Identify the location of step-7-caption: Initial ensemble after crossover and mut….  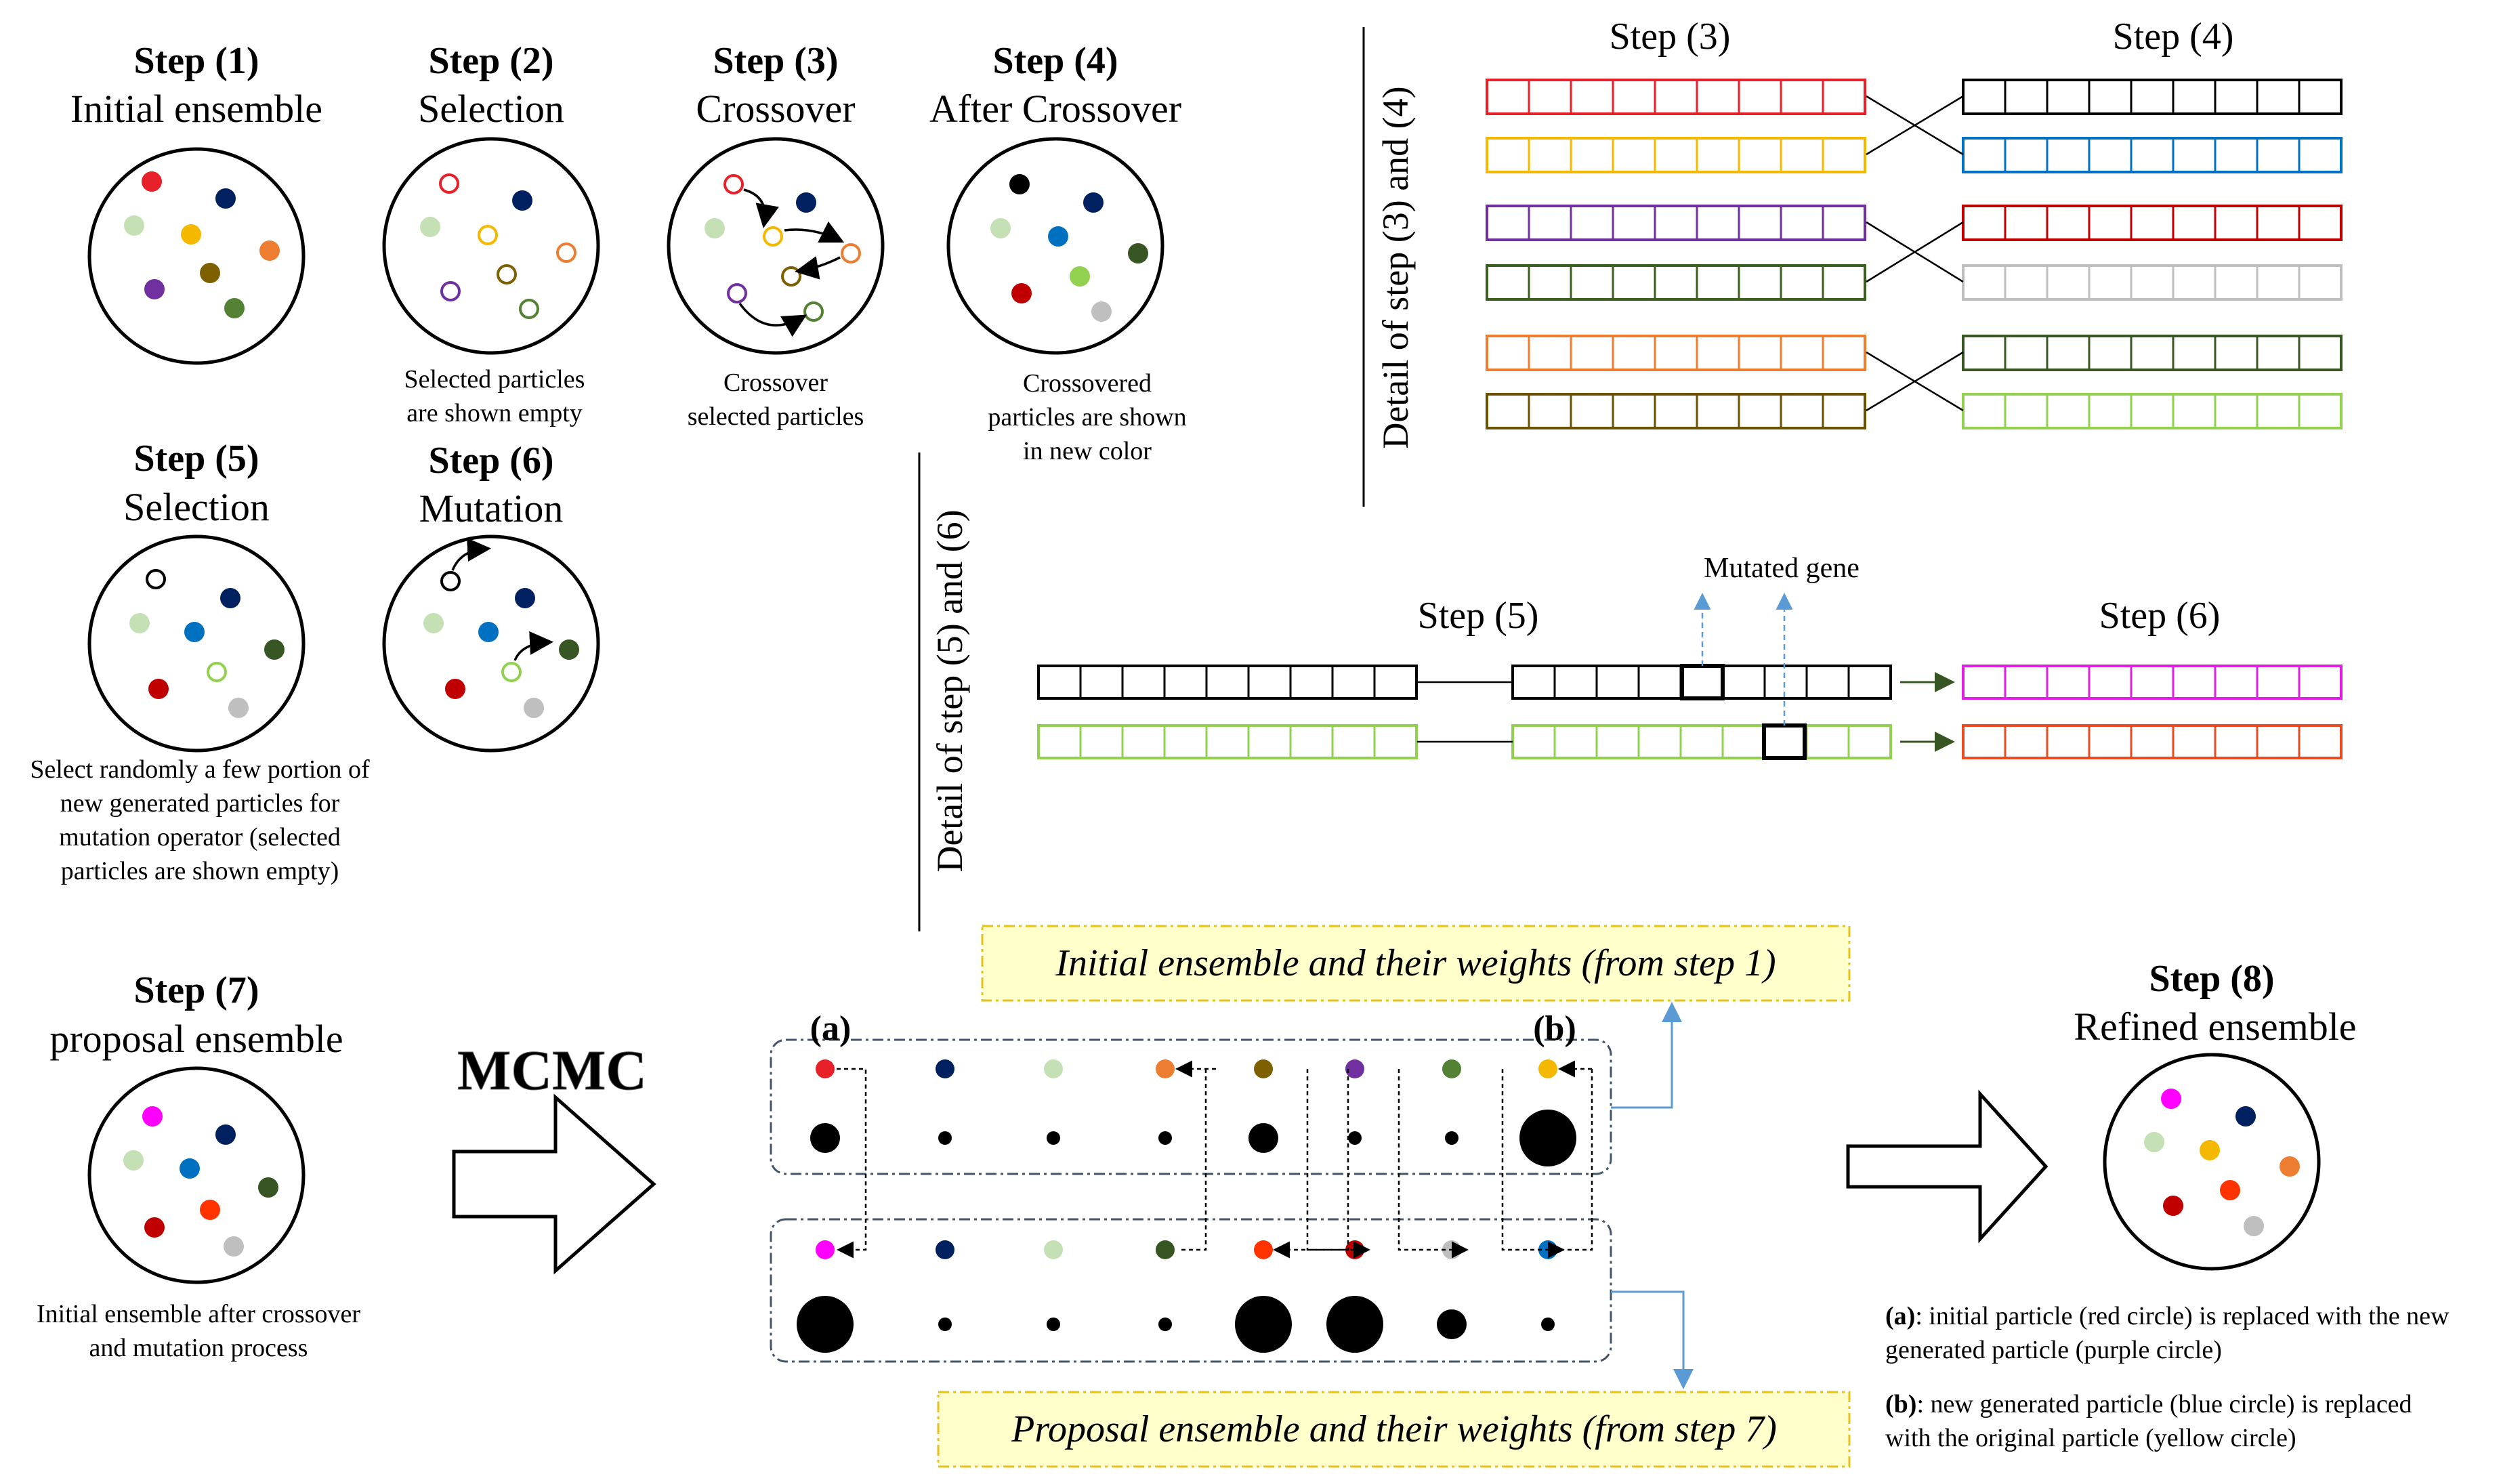
(198, 1331).